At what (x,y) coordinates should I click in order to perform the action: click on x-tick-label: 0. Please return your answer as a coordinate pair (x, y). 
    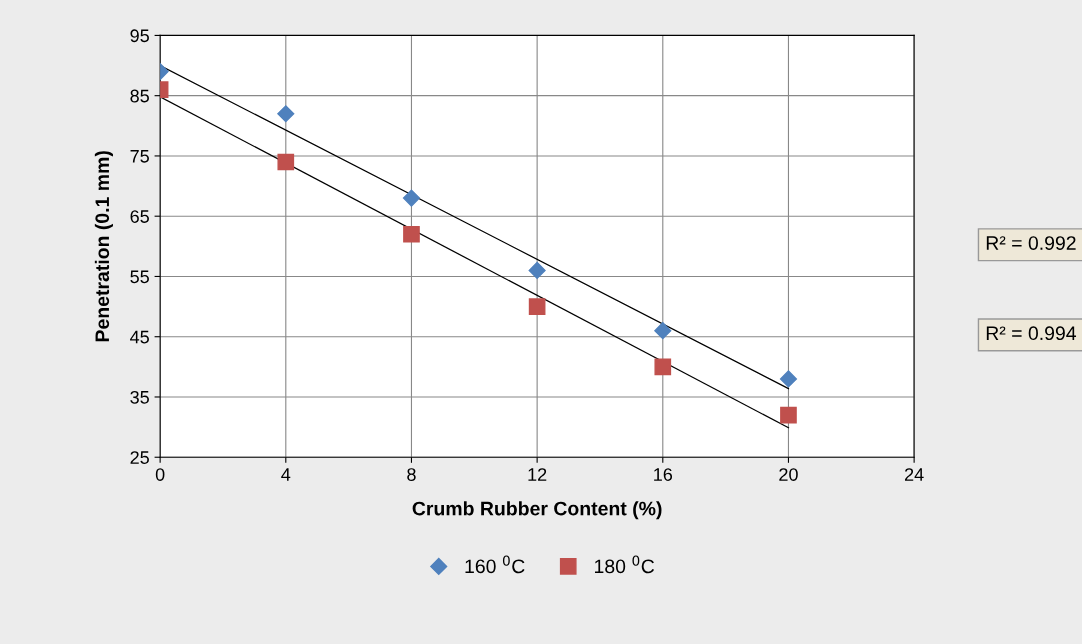
    Looking at the image, I should click on (160, 474).